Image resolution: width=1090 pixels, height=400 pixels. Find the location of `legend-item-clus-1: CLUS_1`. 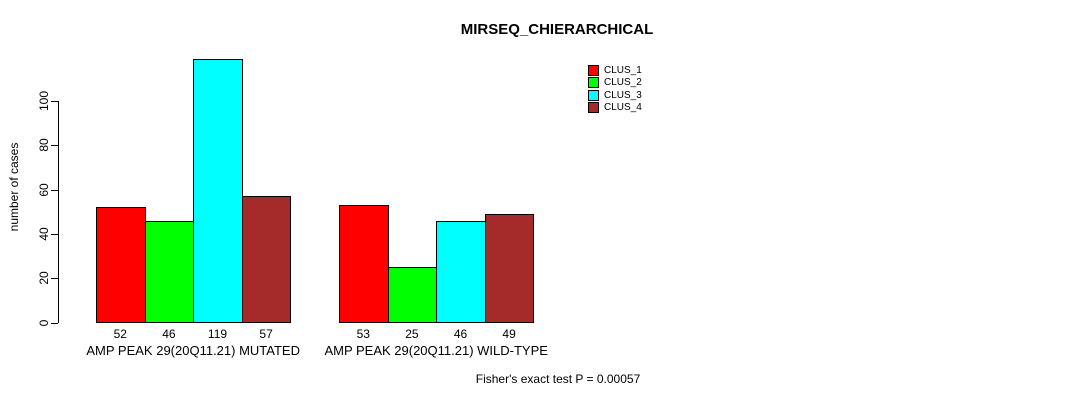

legend-item-clus-1: CLUS_1 is located at coordinates (615, 70).